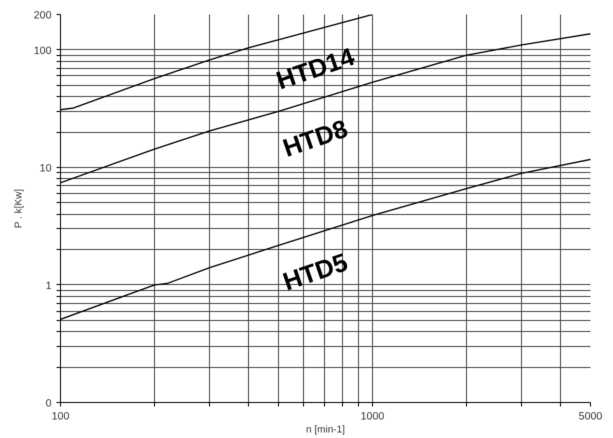  What do you see at coordinates (316, 272) in the screenshot?
I see `text: HTD5` at bounding box center [316, 272].